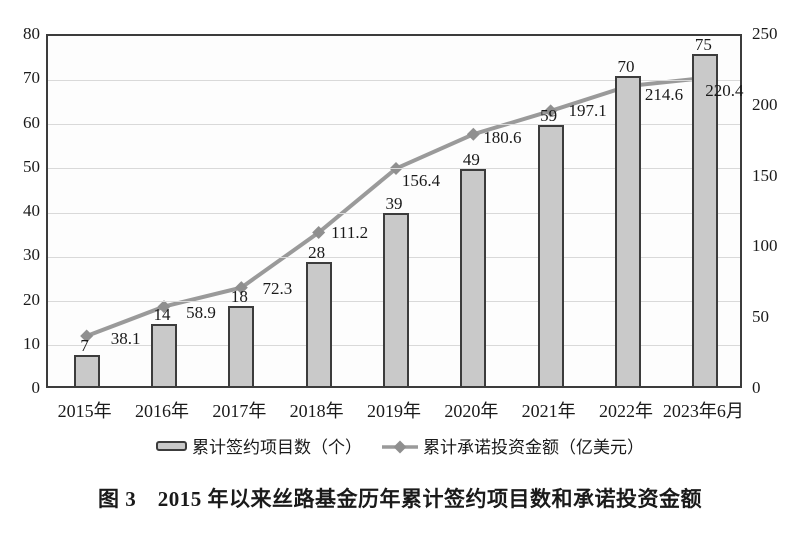 This screenshot has height=549, width=800. I want to click on bar-value-label: 18, so click(239, 297).